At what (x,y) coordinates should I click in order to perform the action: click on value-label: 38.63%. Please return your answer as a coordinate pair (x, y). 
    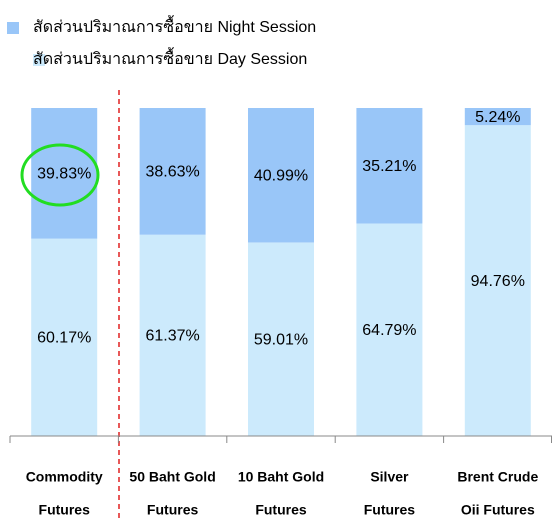
    Looking at the image, I should click on (172, 172).